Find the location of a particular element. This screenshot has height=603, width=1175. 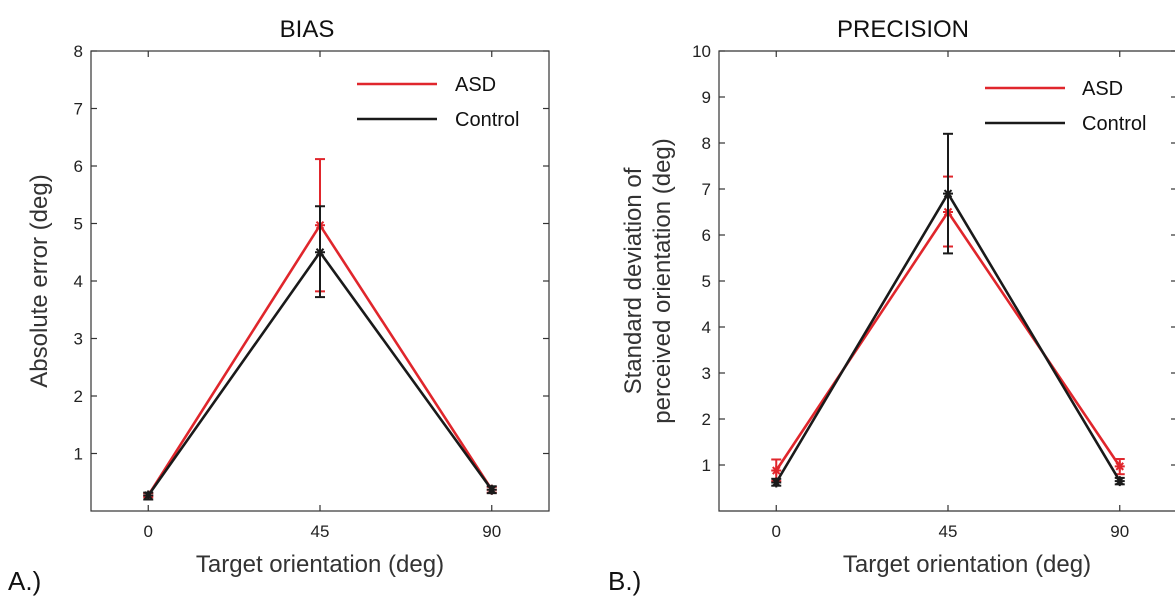

panel-b-y-axis-label-line2: perceived orientation (deg) is located at coordinates (662, 281).